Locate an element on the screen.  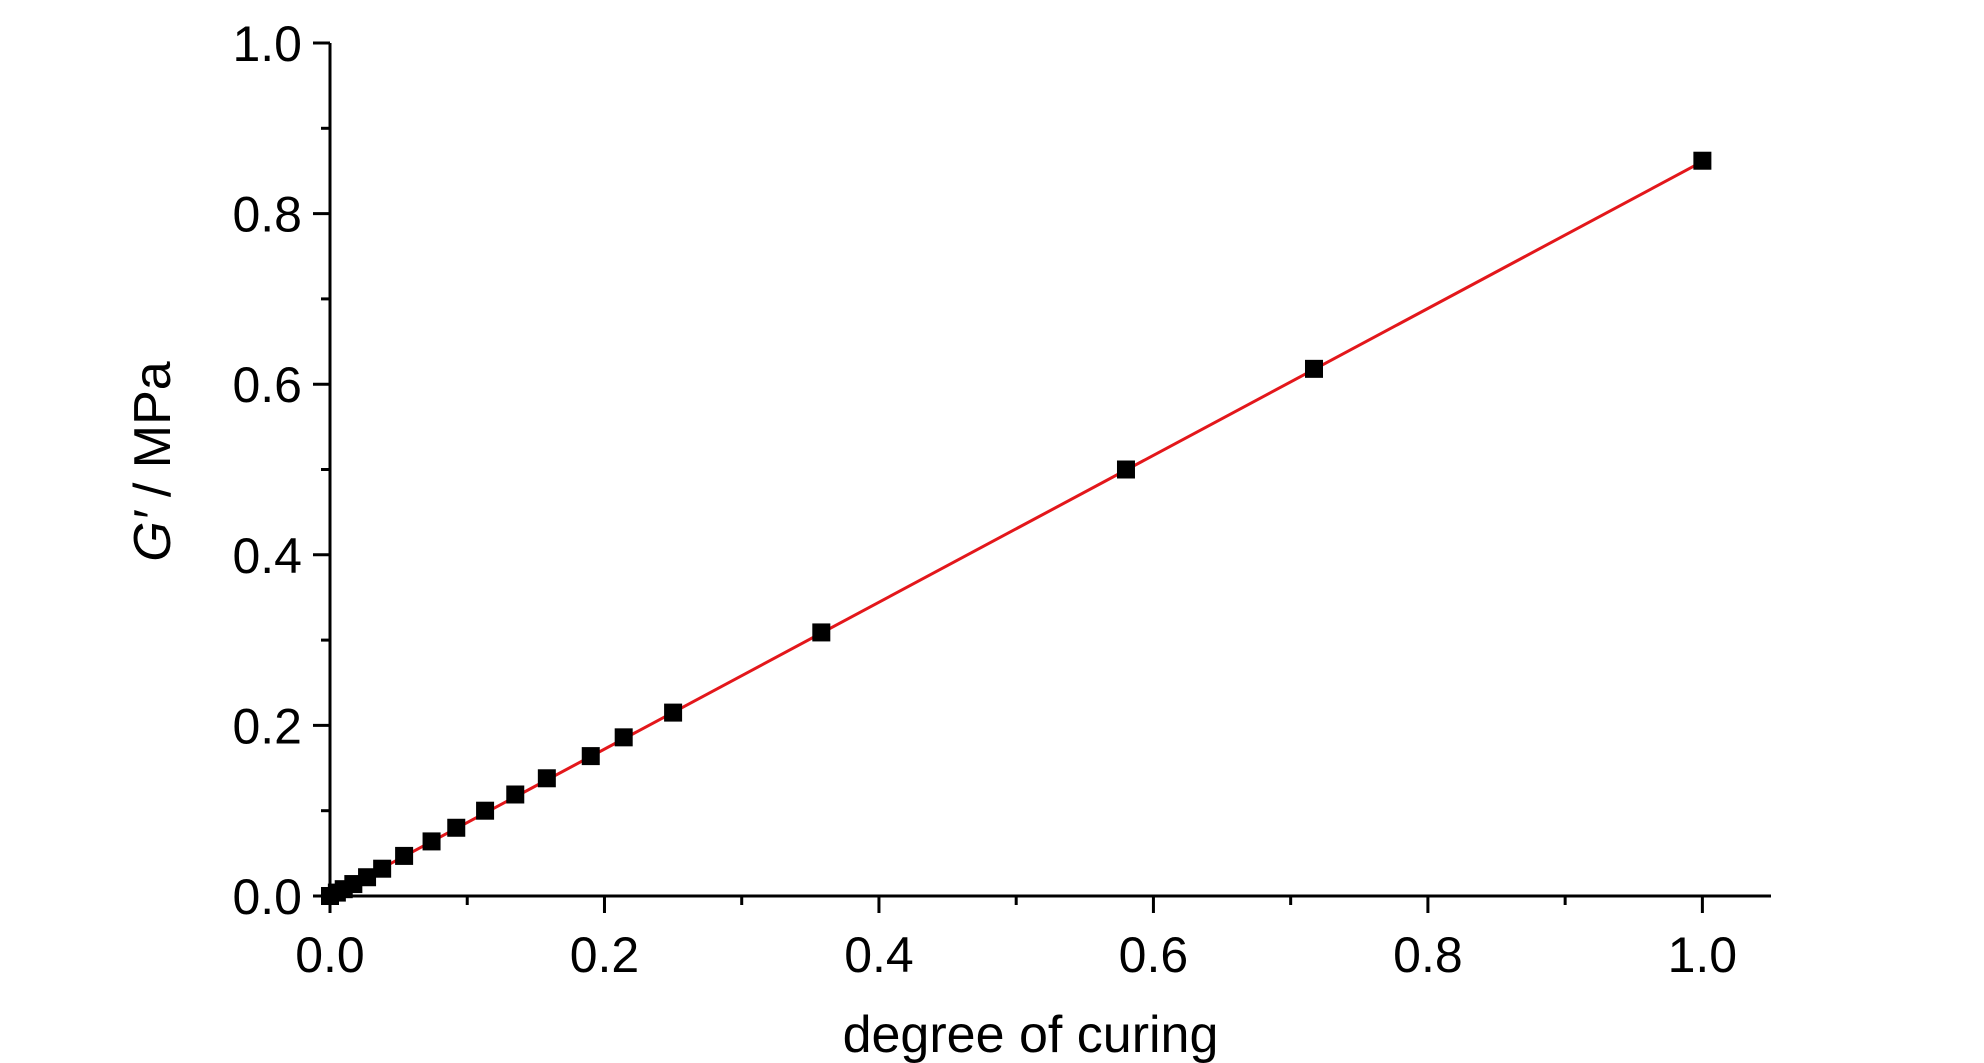
y-tick-label: 0.6 is located at coordinates (267, 385).